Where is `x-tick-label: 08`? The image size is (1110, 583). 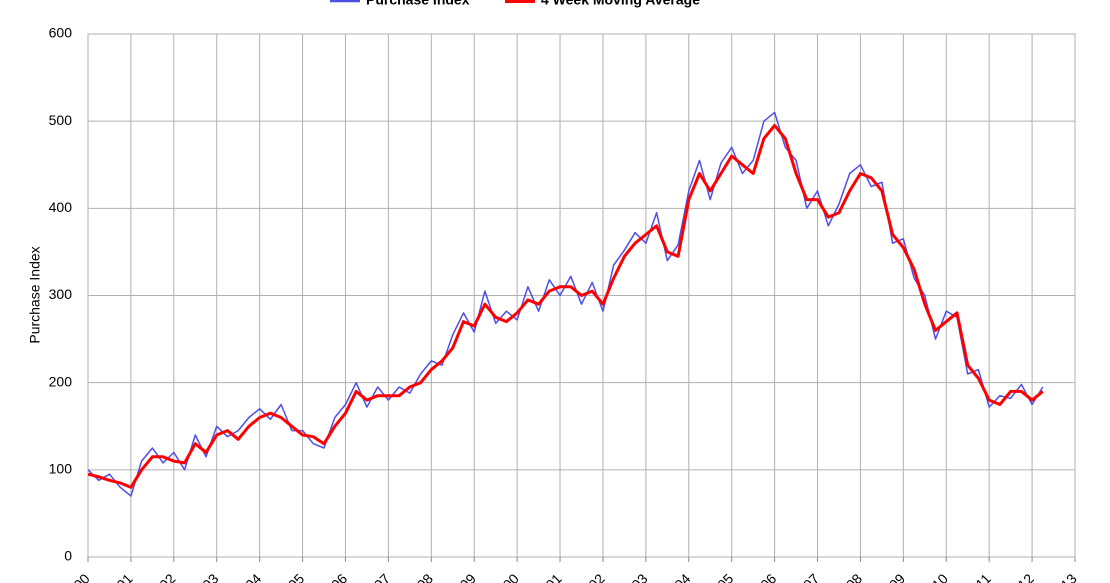
x-tick-label: 08 is located at coordinates (854, 576).